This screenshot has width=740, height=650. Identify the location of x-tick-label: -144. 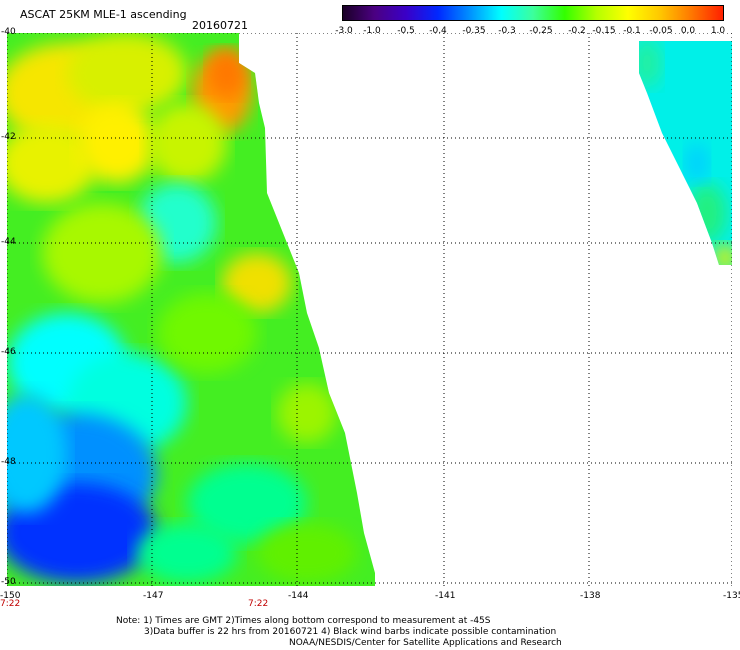
(298, 596).